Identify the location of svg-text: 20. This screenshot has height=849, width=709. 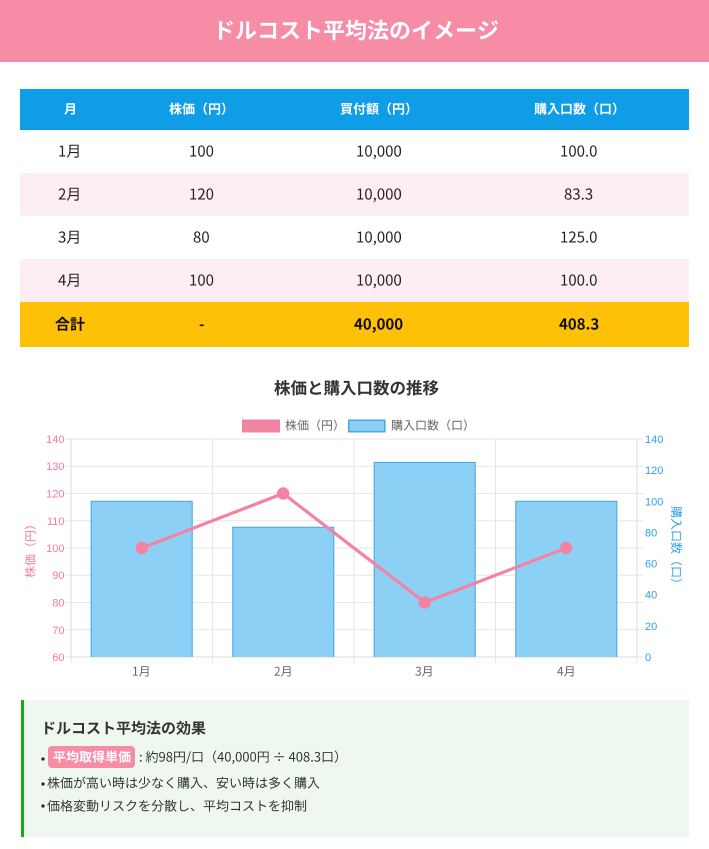
(651, 627).